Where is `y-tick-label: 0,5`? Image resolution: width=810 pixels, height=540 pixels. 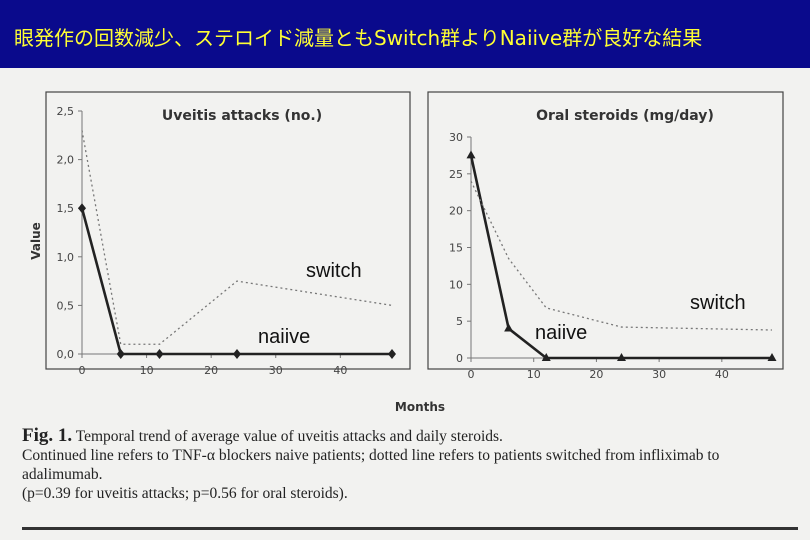 y-tick-label: 0,5 is located at coordinates (66, 305).